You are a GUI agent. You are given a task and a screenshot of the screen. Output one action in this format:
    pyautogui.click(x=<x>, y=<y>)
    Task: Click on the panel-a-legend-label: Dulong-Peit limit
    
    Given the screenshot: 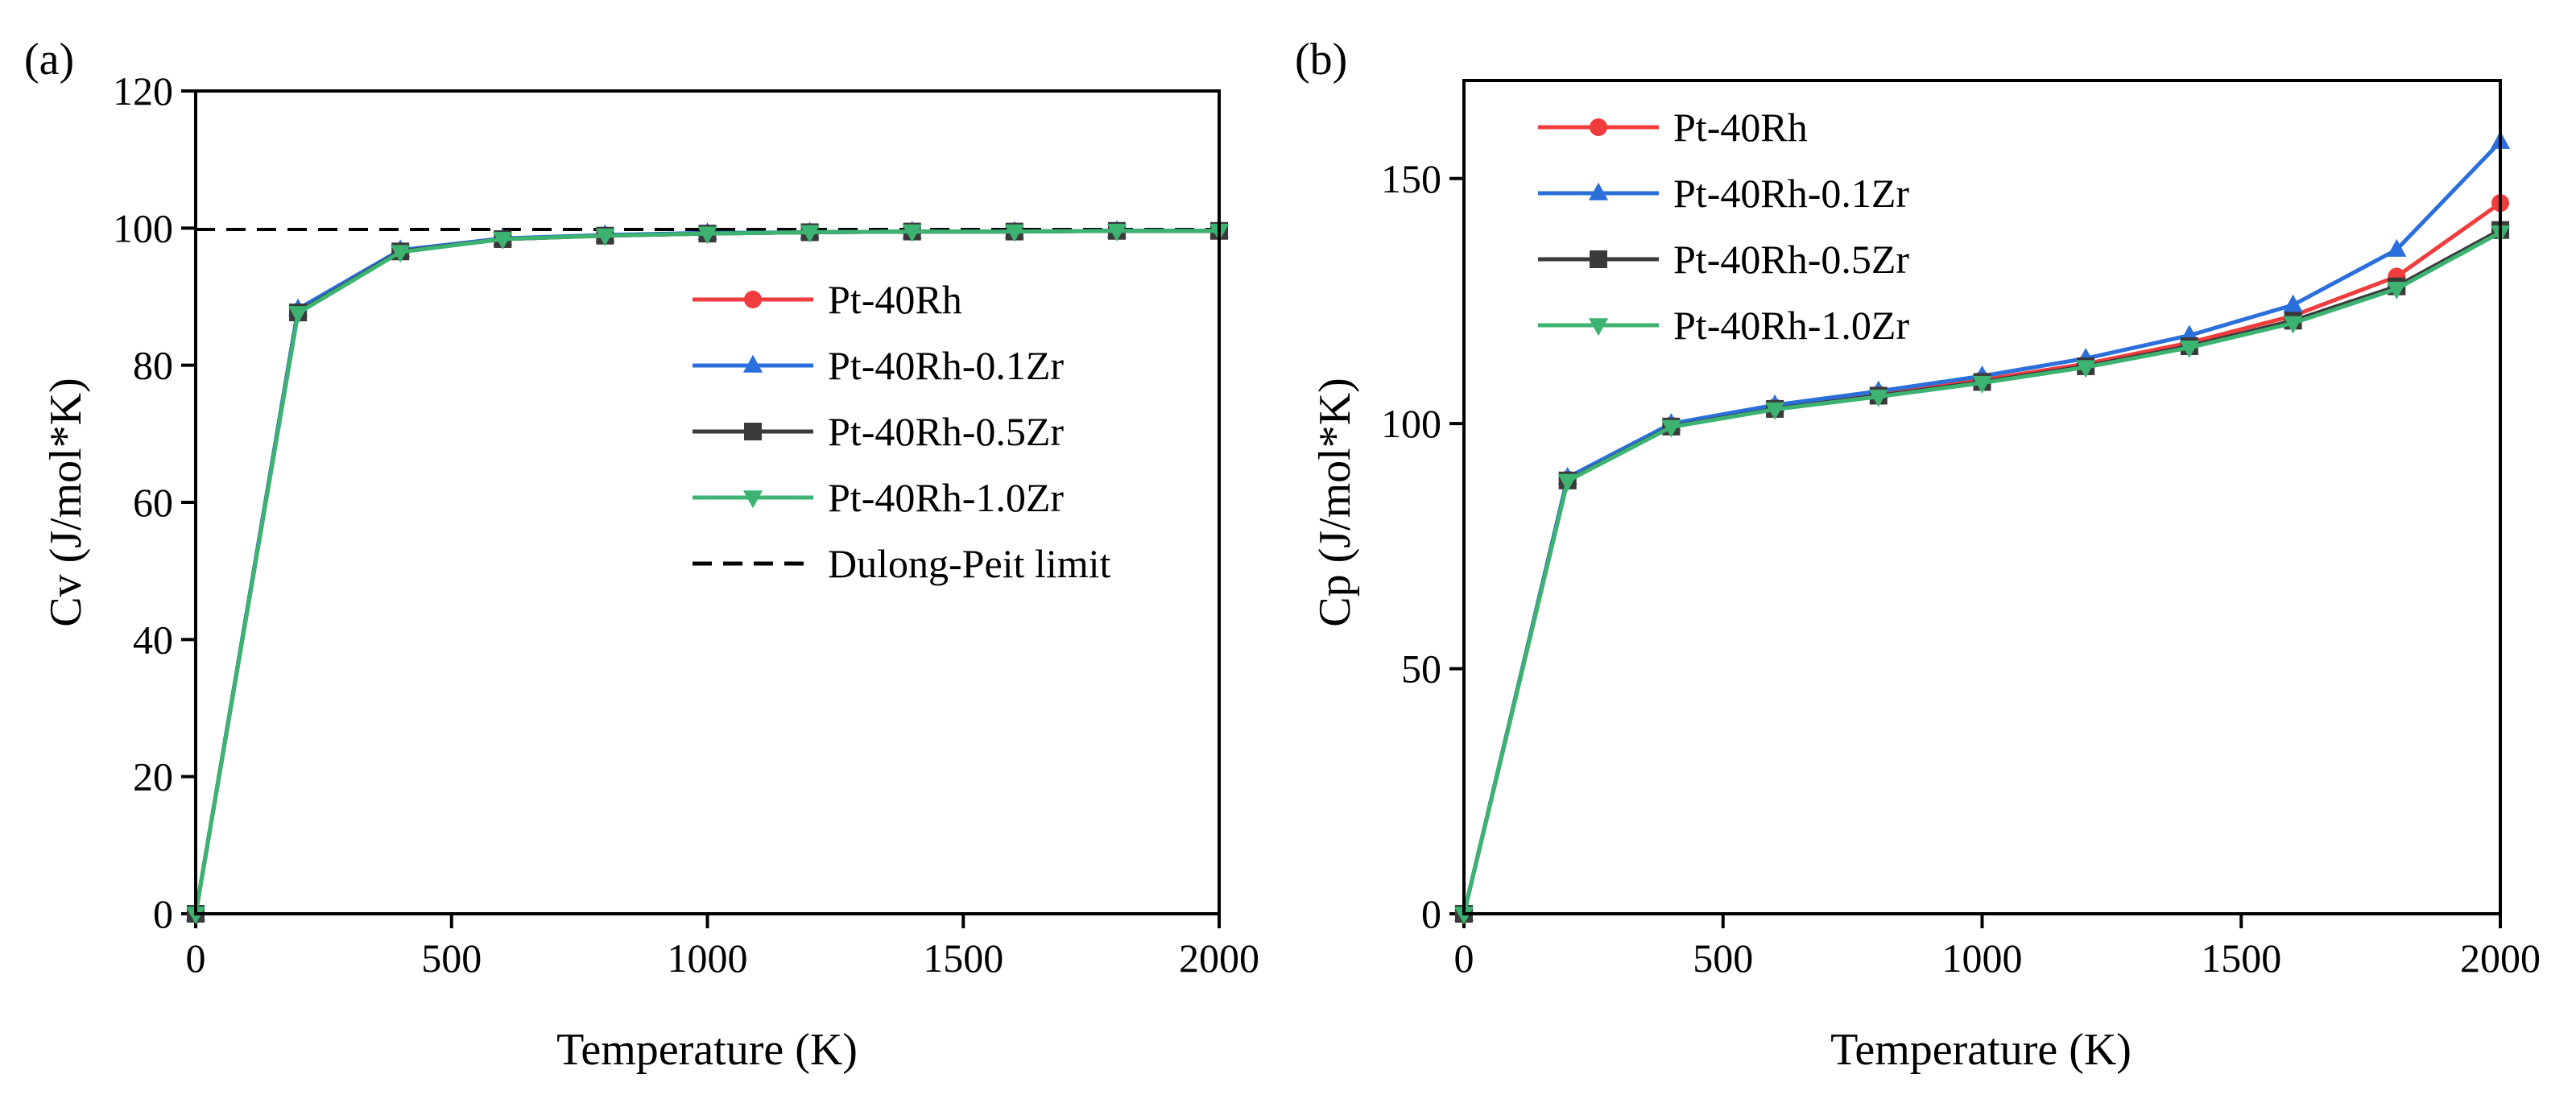 What is the action you would take?
    pyautogui.click(x=969, y=563)
    